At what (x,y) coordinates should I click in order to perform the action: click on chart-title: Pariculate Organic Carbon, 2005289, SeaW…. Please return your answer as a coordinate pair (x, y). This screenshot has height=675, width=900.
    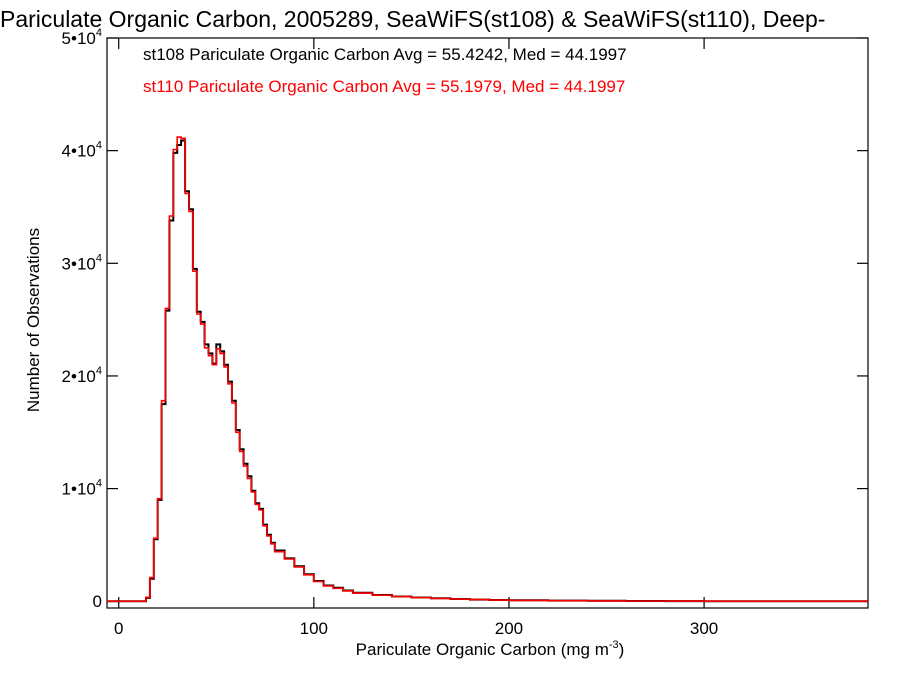
    Looking at the image, I should click on (412, 19).